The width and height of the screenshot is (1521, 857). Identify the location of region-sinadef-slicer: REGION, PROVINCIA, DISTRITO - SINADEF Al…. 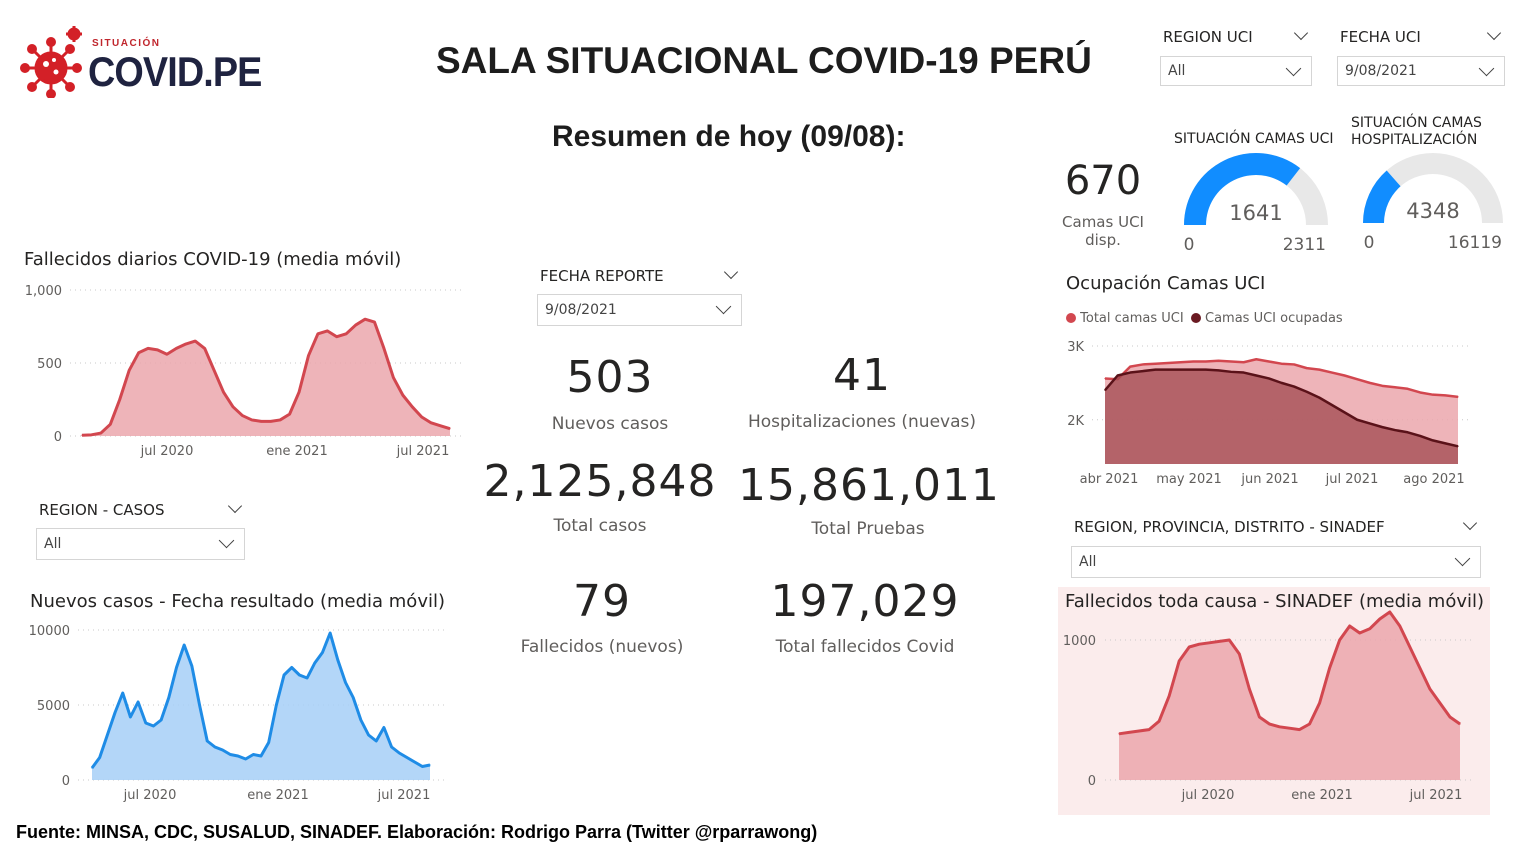
(1276, 547).